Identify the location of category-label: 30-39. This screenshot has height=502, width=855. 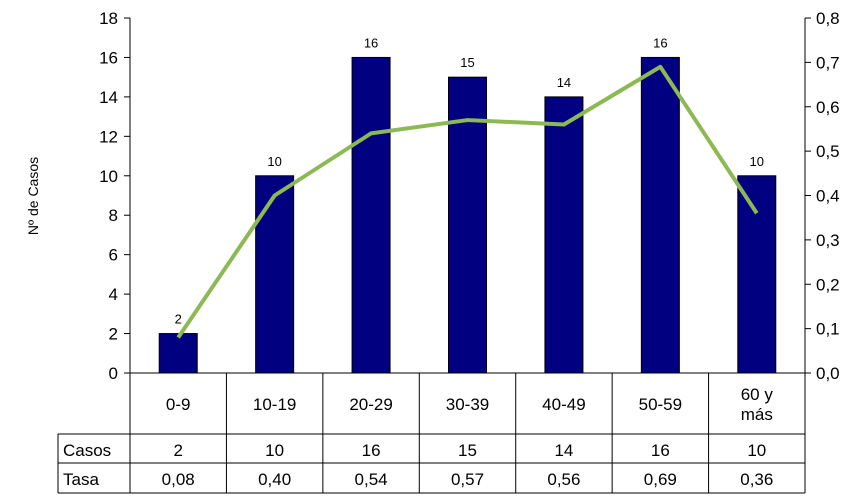
(467, 404).